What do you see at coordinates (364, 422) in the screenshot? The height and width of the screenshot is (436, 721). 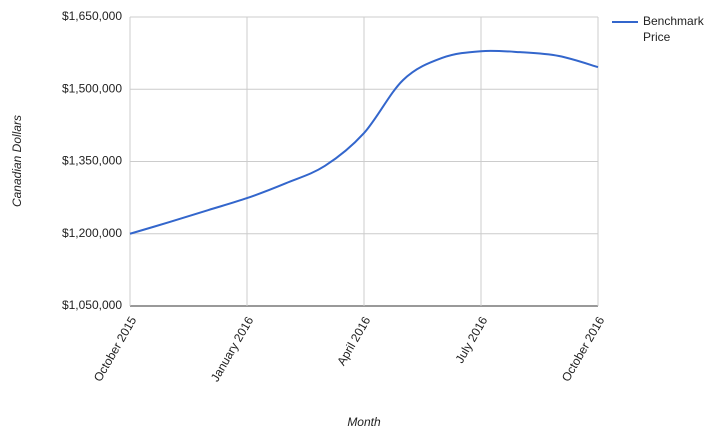 I see `x-axis-title: Month` at bounding box center [364, 422].